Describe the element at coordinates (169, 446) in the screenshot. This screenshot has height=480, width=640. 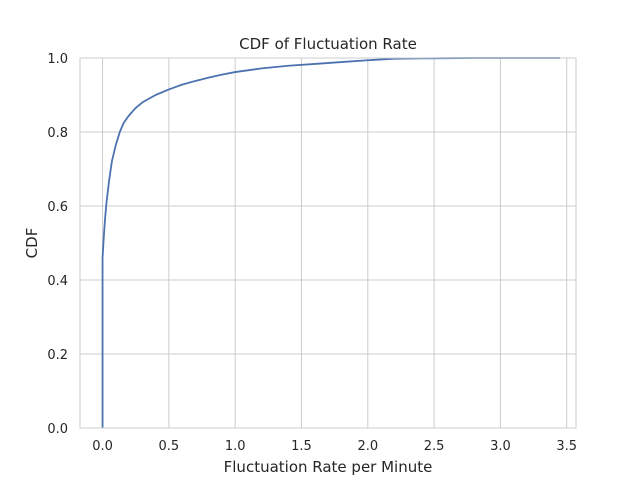
I see `x-tick-label: 0.5` at that location.